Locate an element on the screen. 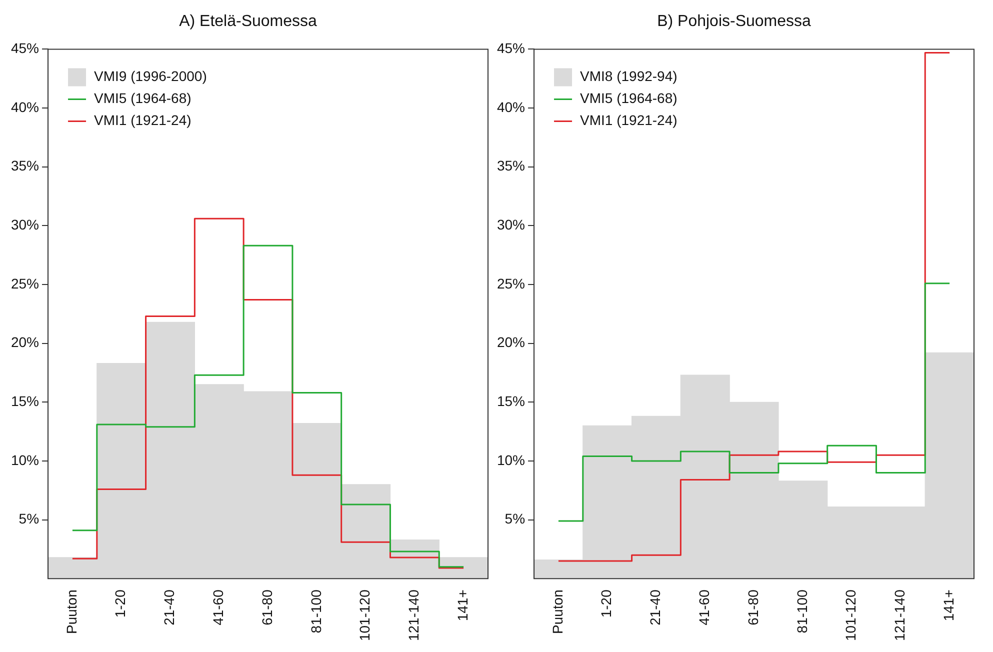 The height and width of the screenshot is (652, 993). chart-title: A) Etelä-Suomessa is located at coordinates (248, 21).